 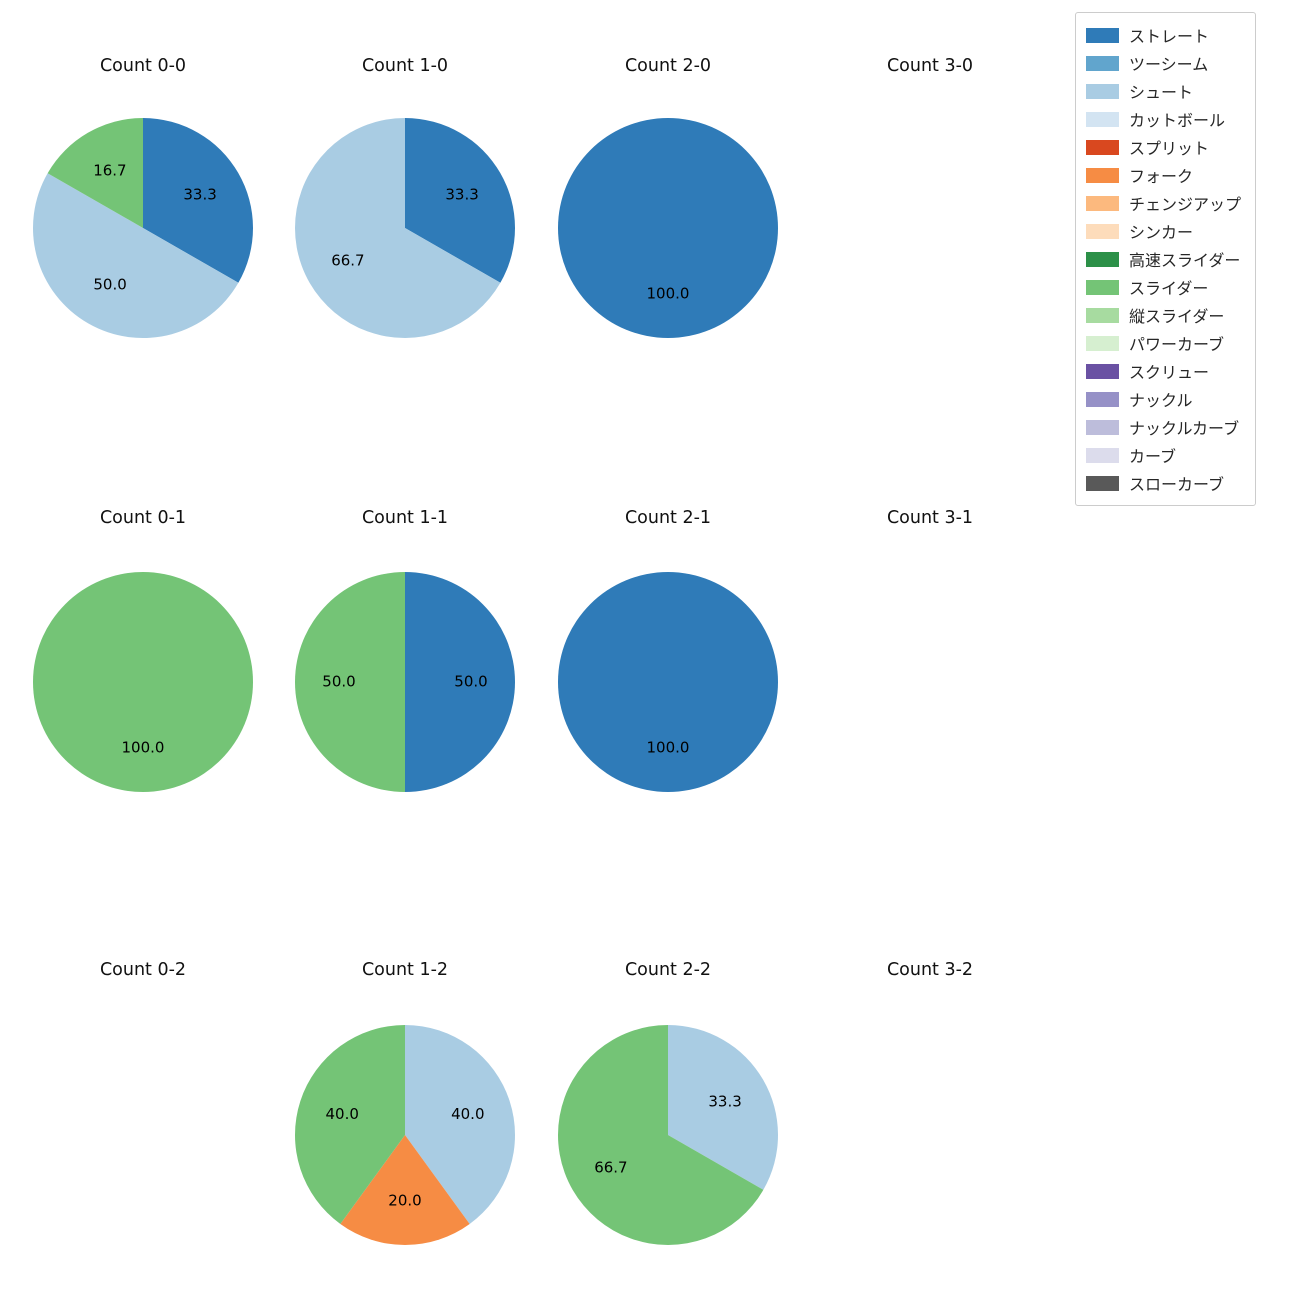 I want to click on legend-label: 高速スライダー, so click(x=1185, y=260).